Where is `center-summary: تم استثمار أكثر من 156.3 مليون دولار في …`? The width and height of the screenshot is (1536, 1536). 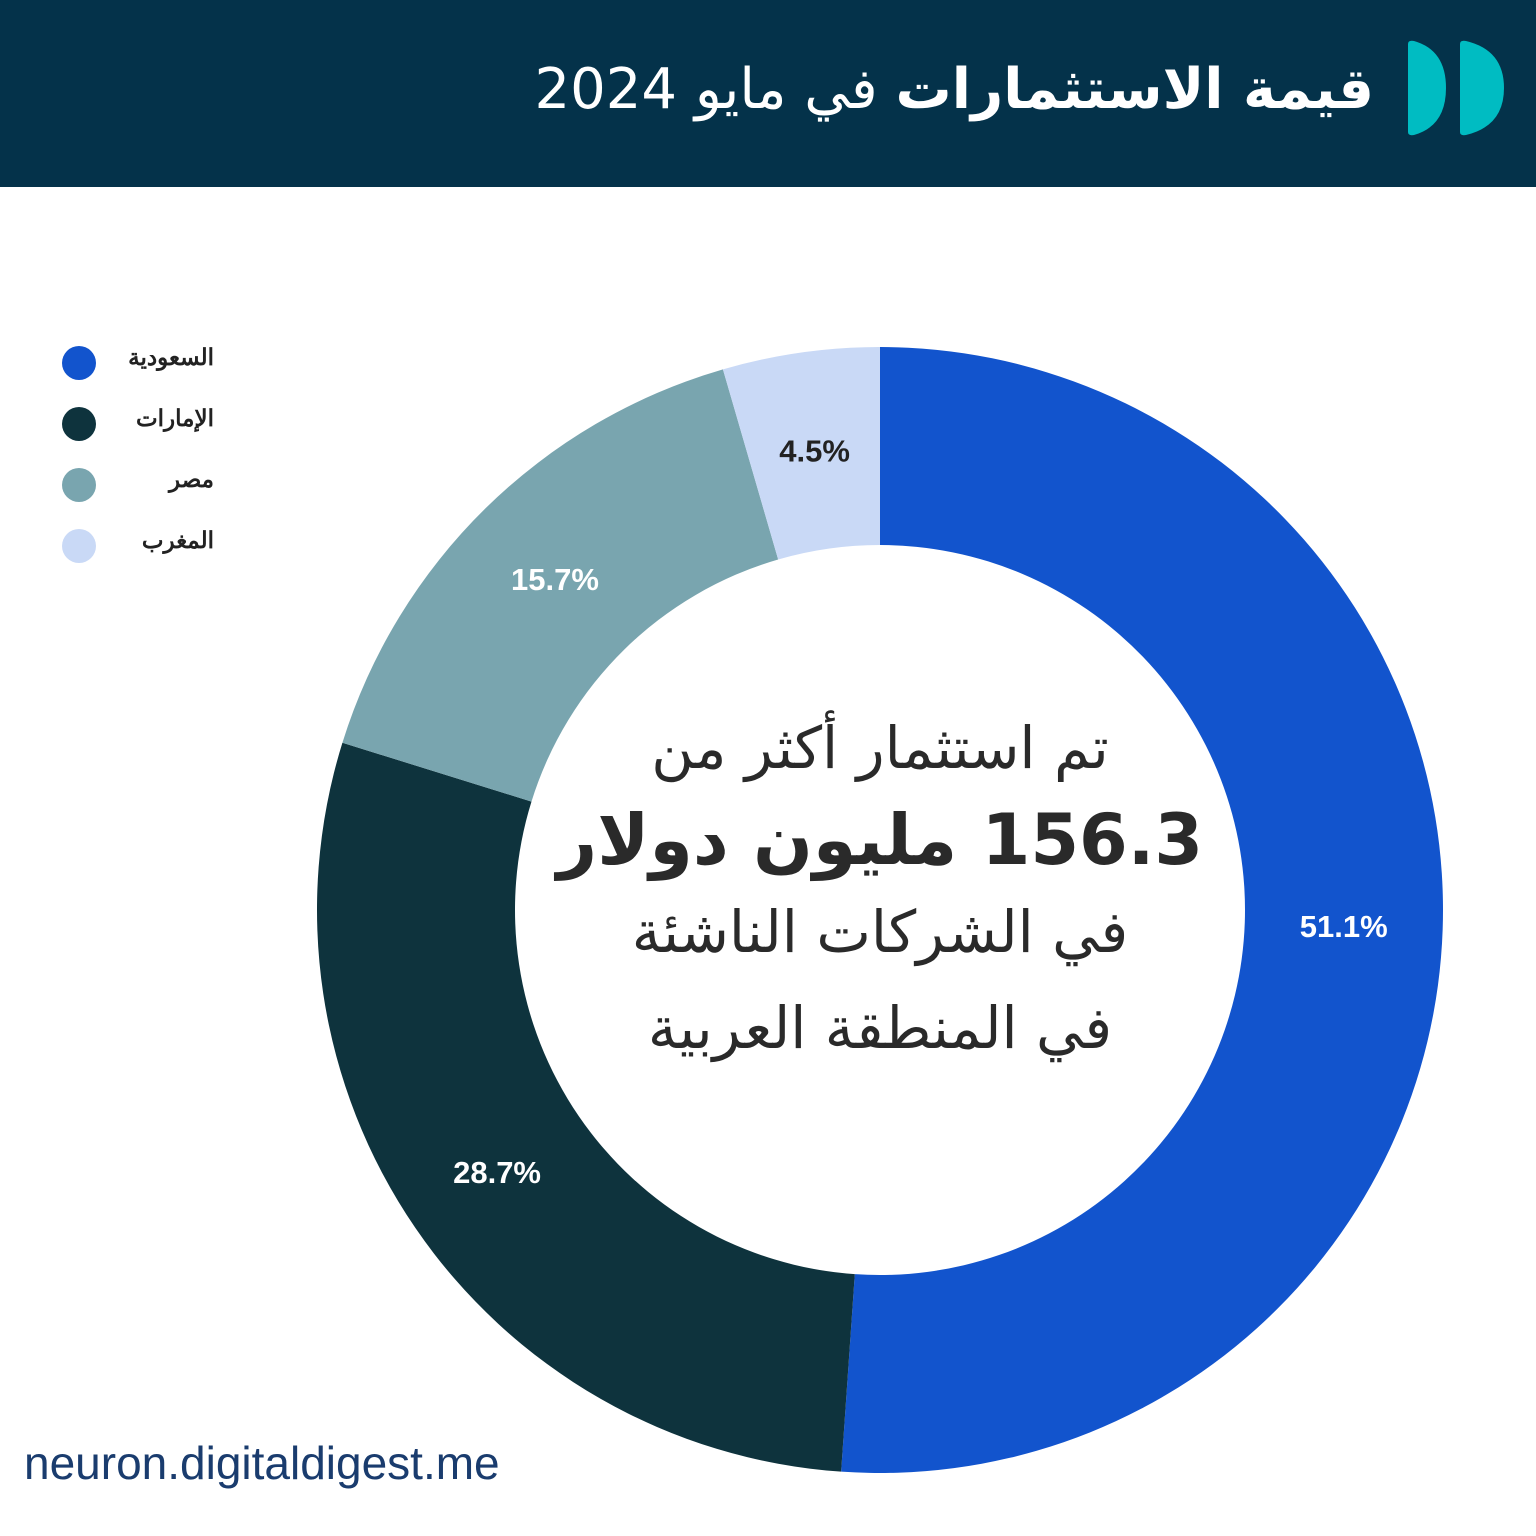
center-summary: تم استثمار أكثر من 156.3 مليون دولار في … is located at coordinates (880, 888).